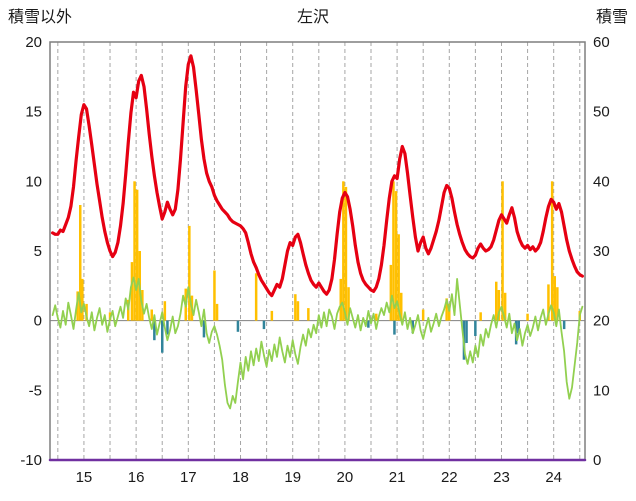 This screenshot has width=636, height=501. What do you see at coordinates (38, 321) in the screenshot?
I see `left-tick-label: 0` at bounding box center [38, 321].